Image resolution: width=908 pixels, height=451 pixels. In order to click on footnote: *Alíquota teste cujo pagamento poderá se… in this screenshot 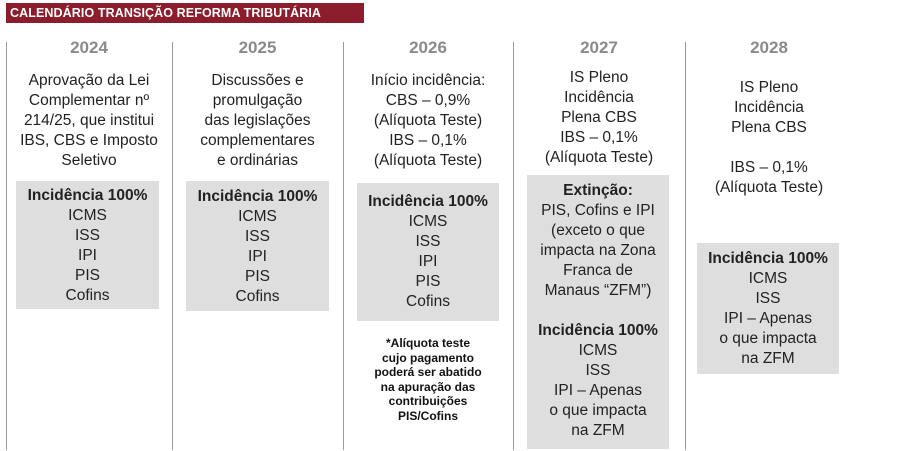, I will do `click(428, 379)`.